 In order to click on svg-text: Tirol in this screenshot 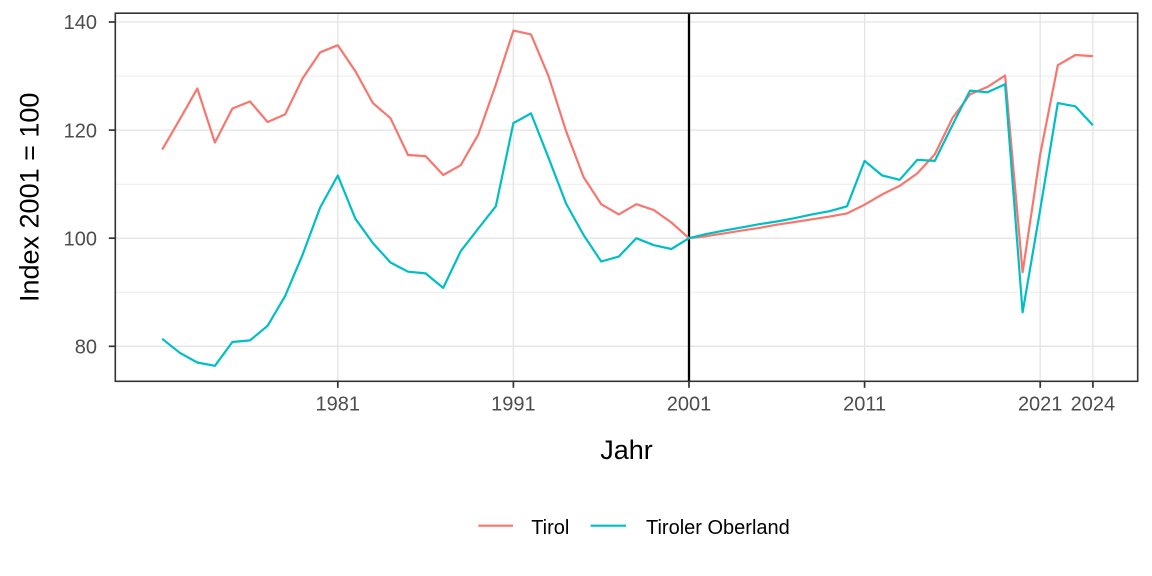, I will do `click(550, 528)`.